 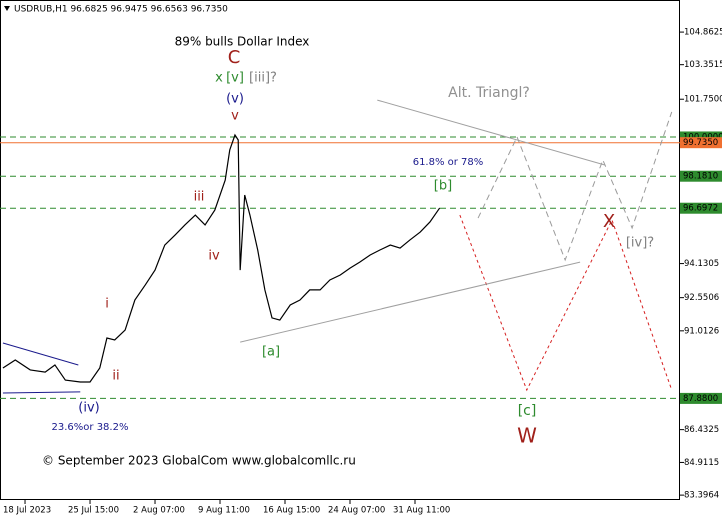 I want to click on y-tick-label: 101.7500, so click(x=703, y=100).